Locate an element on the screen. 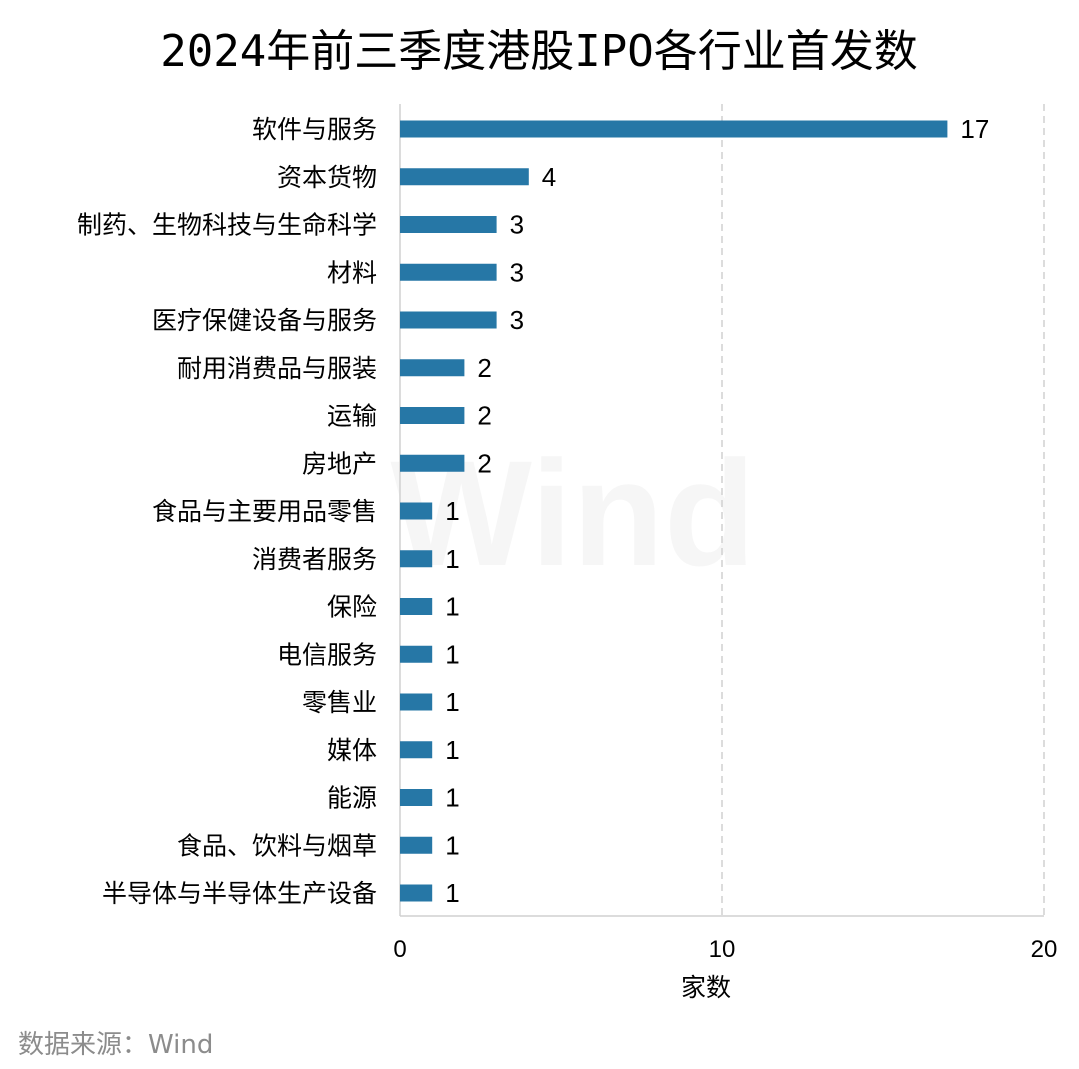  x-tick-label: 0 is located at coordinates (399, 949).